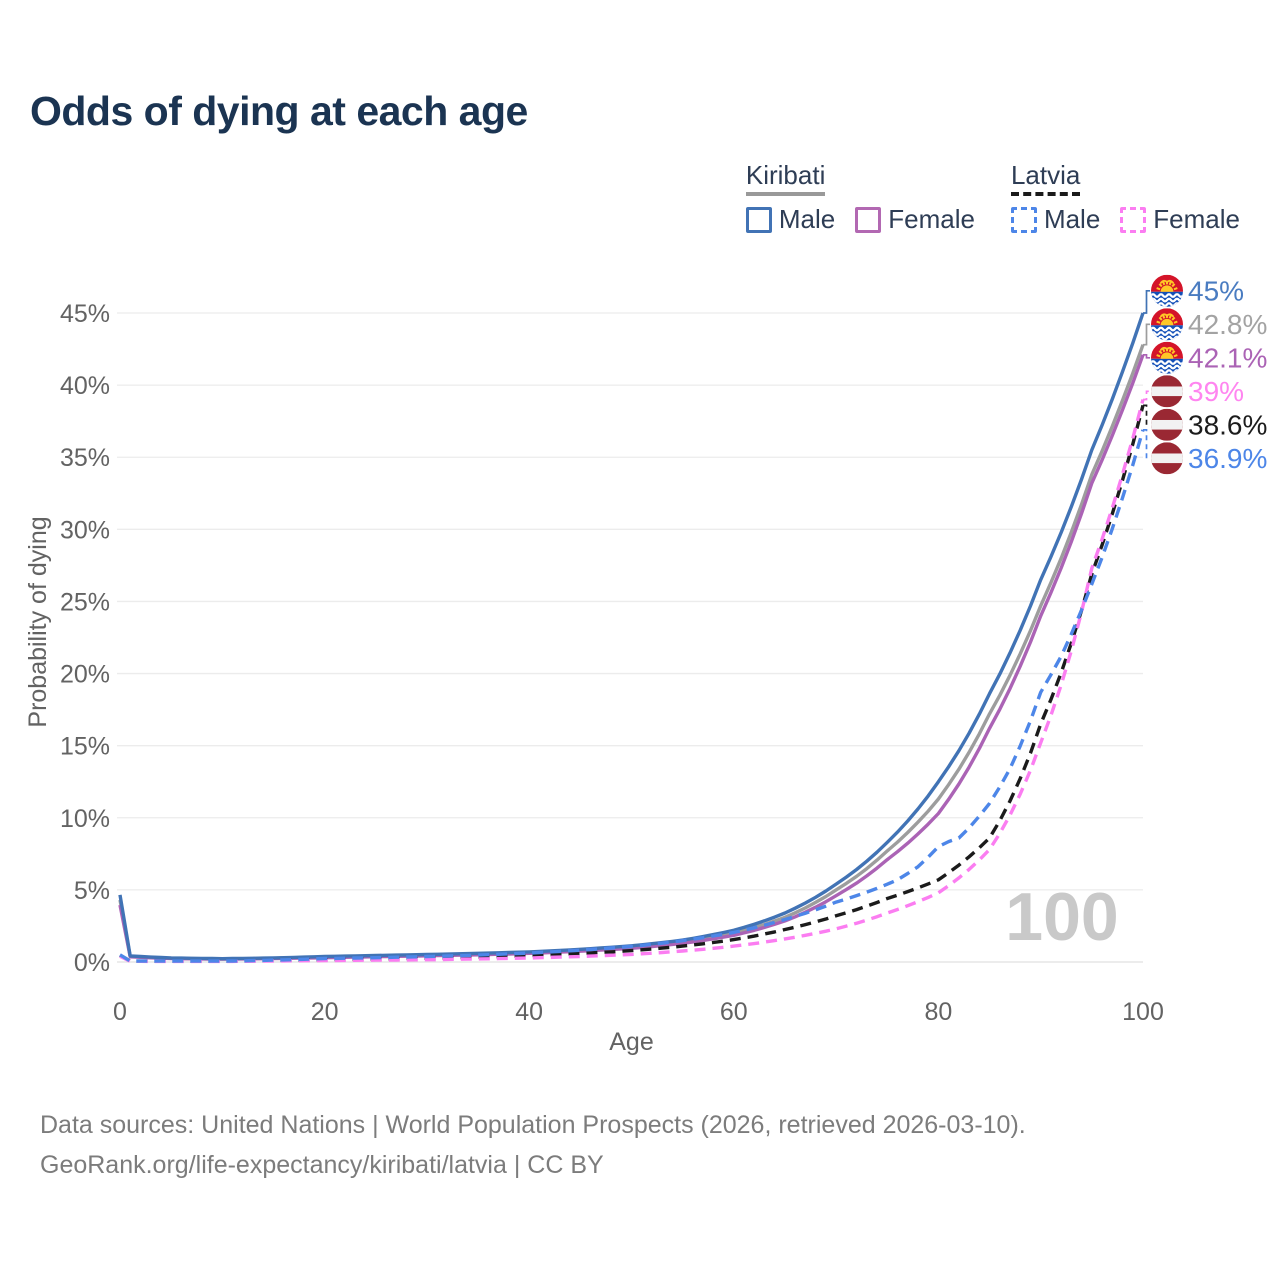 The image size is (1280, 1280). What do you see at coordinates (992, 197) in the screenshot?
I see `legend: Kiribati Male Female Latvia Male Female` at bounding box center [992, 197].